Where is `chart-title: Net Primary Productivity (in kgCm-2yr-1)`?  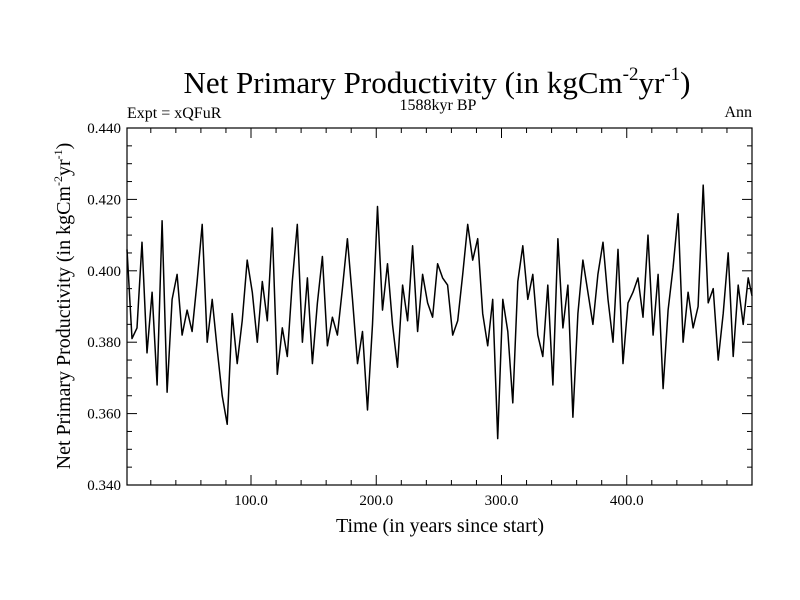 chart-title: Net Primary Productivity (in kgCm-2yr-1) is located at coordinates (437, 82).